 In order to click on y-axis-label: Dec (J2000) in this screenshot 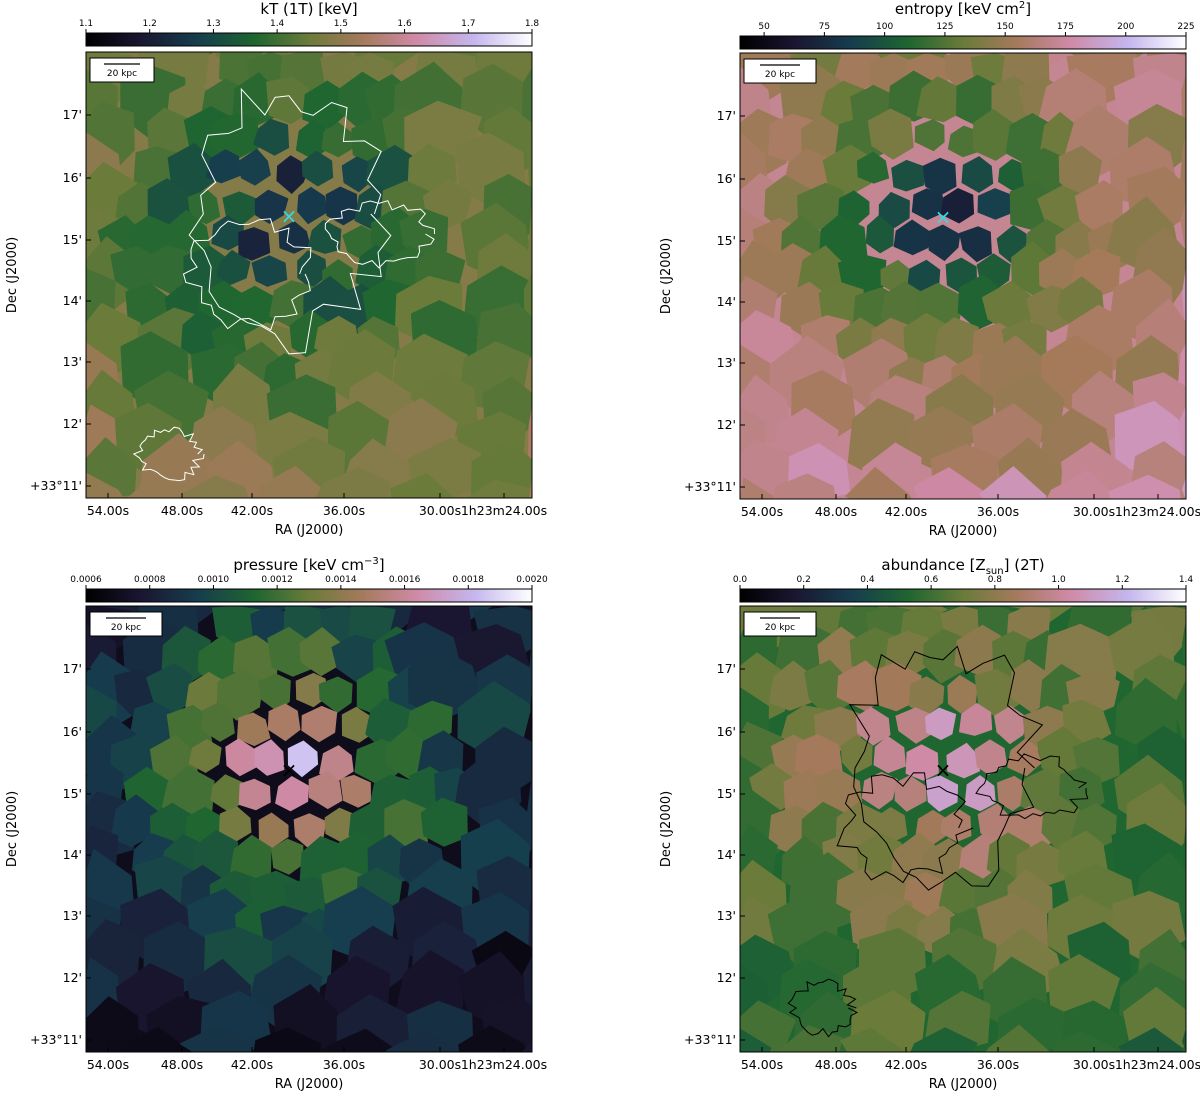, I will do `click(12, 829)`.